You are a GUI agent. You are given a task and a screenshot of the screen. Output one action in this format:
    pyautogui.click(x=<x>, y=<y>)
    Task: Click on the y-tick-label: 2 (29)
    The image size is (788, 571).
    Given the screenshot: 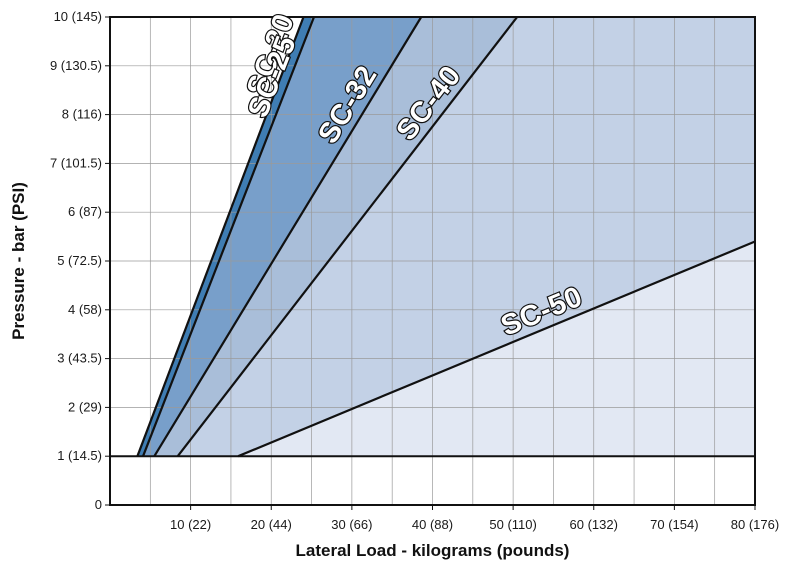 What is the action you would take?
    pyautogui.click(x=85, y=406)
    